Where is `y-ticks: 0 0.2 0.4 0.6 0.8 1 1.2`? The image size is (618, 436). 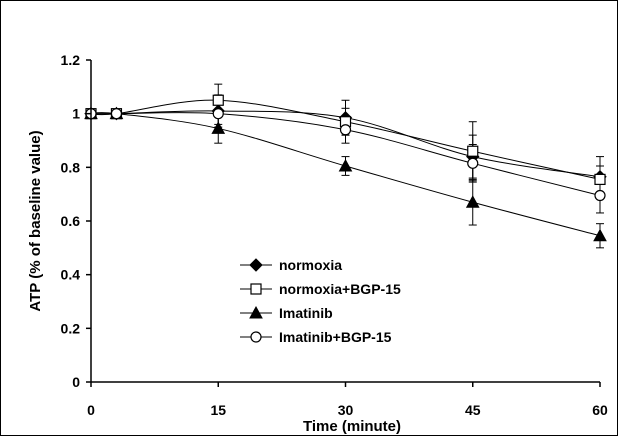 y-ticks: 0 0.2 0.4 0.6 0.8 1 1.2 is located at coordinates (76, 221).